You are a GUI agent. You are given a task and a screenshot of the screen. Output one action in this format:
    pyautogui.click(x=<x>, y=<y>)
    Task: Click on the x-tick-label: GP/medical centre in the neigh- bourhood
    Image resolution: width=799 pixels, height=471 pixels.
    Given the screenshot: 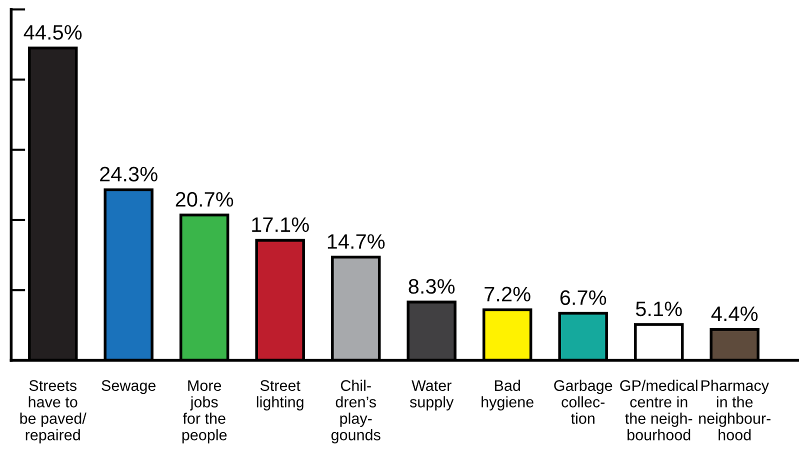 What is the action you would take?
    pyautogui.click(x=659, y=410)
    